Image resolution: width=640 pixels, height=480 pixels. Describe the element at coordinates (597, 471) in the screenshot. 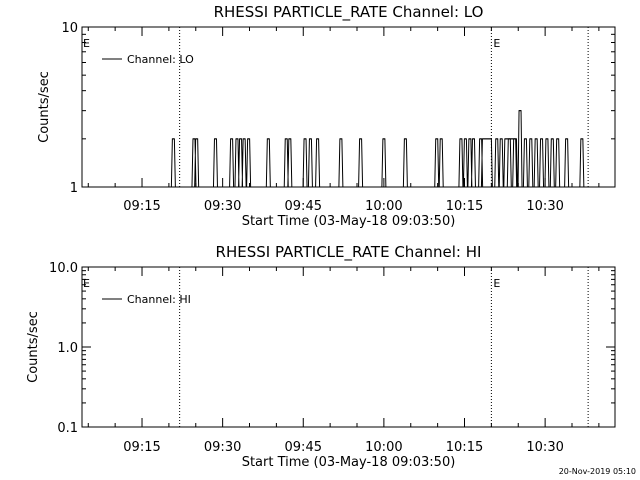

I see `generation-timestamp: 20-Nov-2019 05:10` at that location.